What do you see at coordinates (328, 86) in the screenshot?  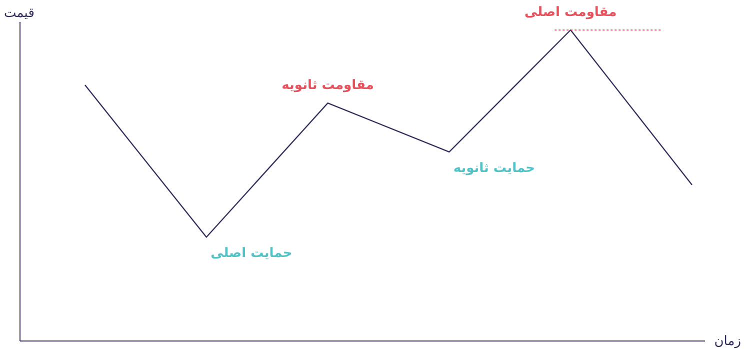 I see `annotation: مقاومت ثانویه` at bounding box center [328, 86].